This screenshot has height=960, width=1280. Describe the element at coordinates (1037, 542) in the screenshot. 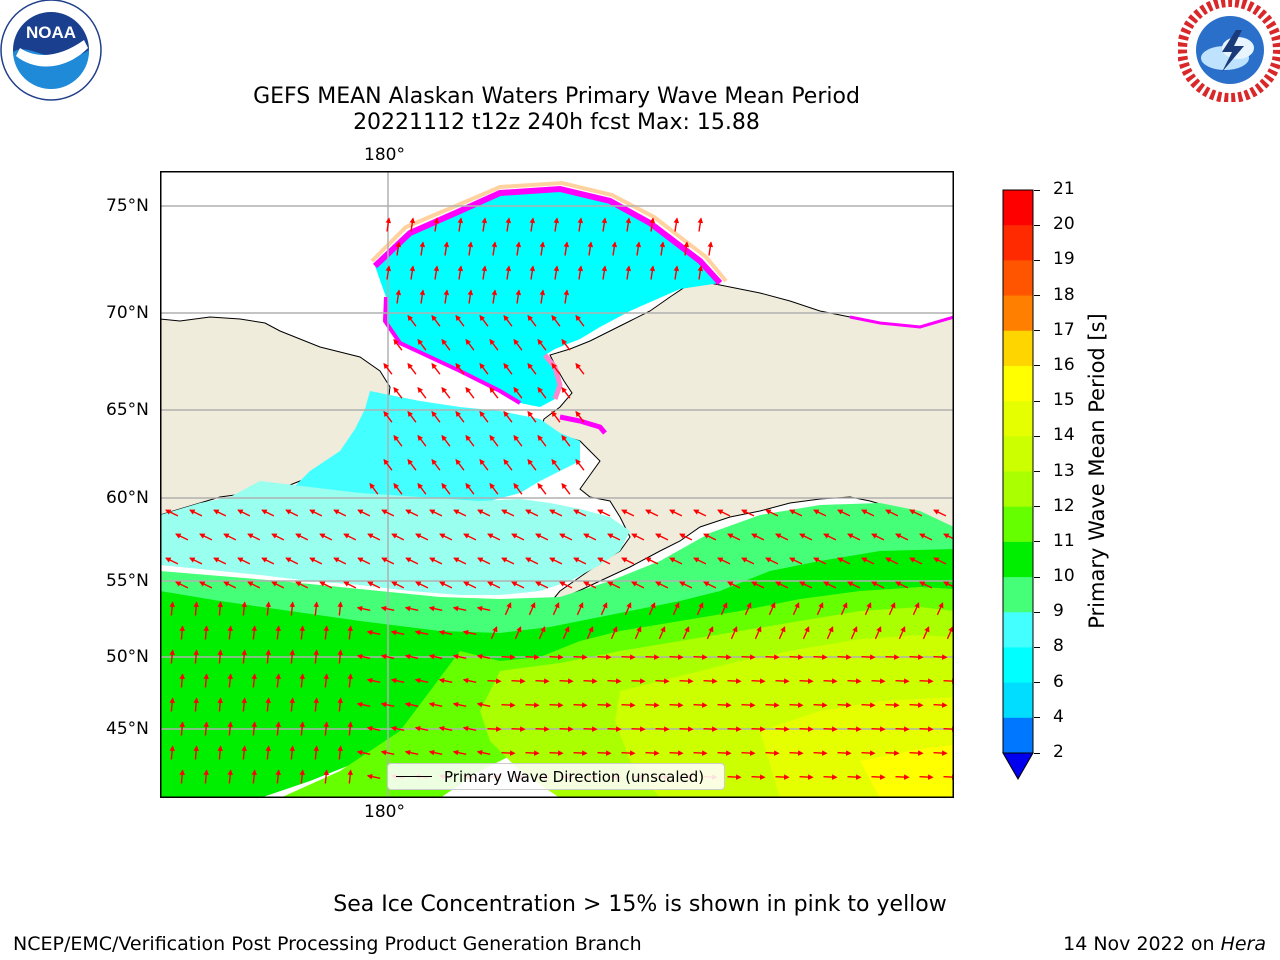

I see `colorbar-tick-mark` at that location.